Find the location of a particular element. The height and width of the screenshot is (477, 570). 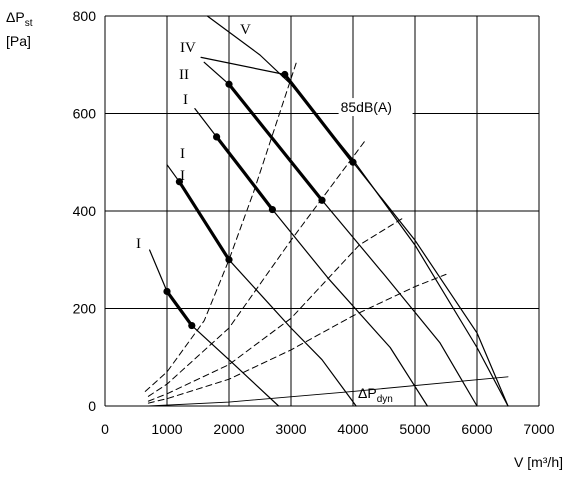

x-tick-label: 0 is located at coordinates (105, 429).